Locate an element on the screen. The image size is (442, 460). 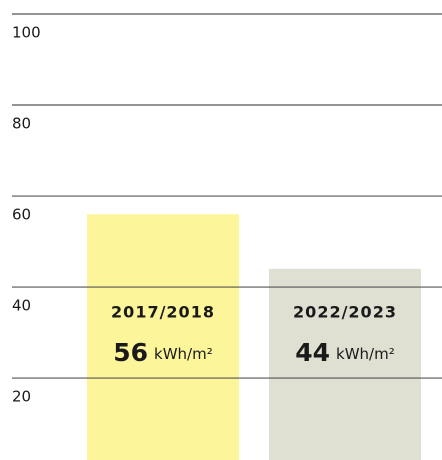
y-tick-label: 80 is located at coordinates (21, 124).